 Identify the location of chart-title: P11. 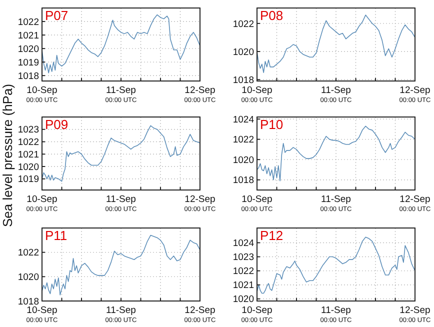
(56, 235).